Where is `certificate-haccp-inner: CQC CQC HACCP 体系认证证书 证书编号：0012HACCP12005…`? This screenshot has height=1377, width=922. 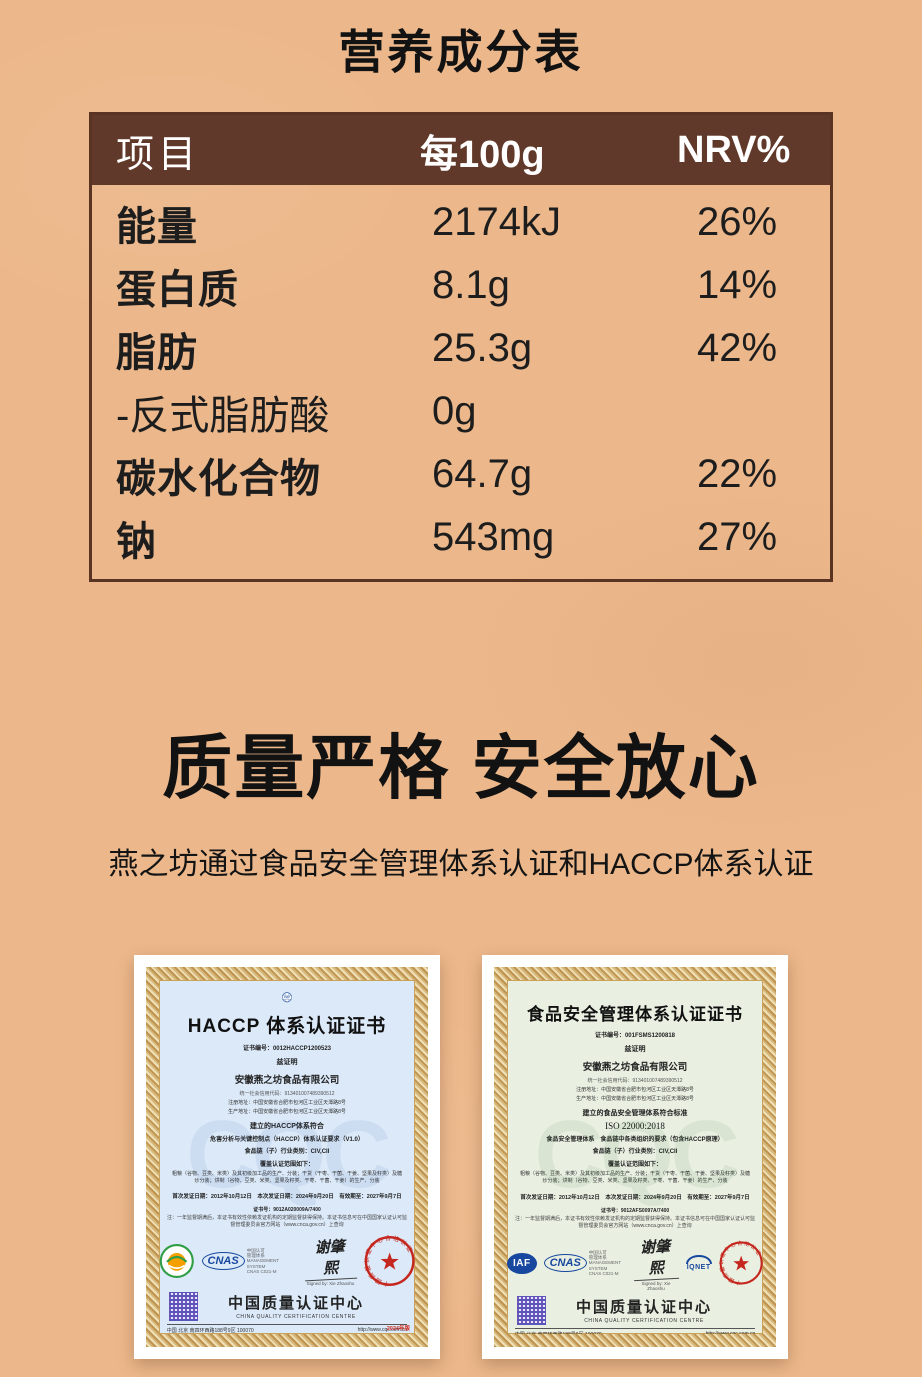 certificate-haccp-inner: CQC CQC HACCP 体系认证证书 证书编号：0012HACCP12005… is located at coordinates (287, 1157).